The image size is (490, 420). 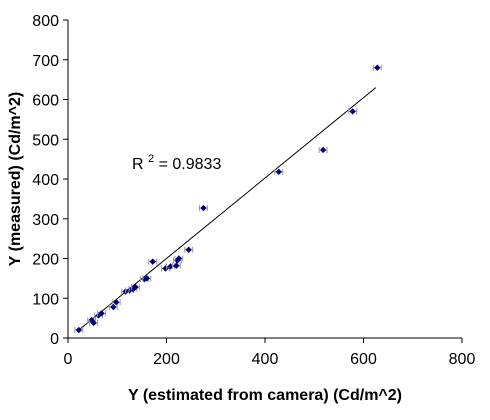 What do you see at coordinates (45, 21) in the screenshot?
I see `y-tick-label: 800` at bounding box center [45, 21].